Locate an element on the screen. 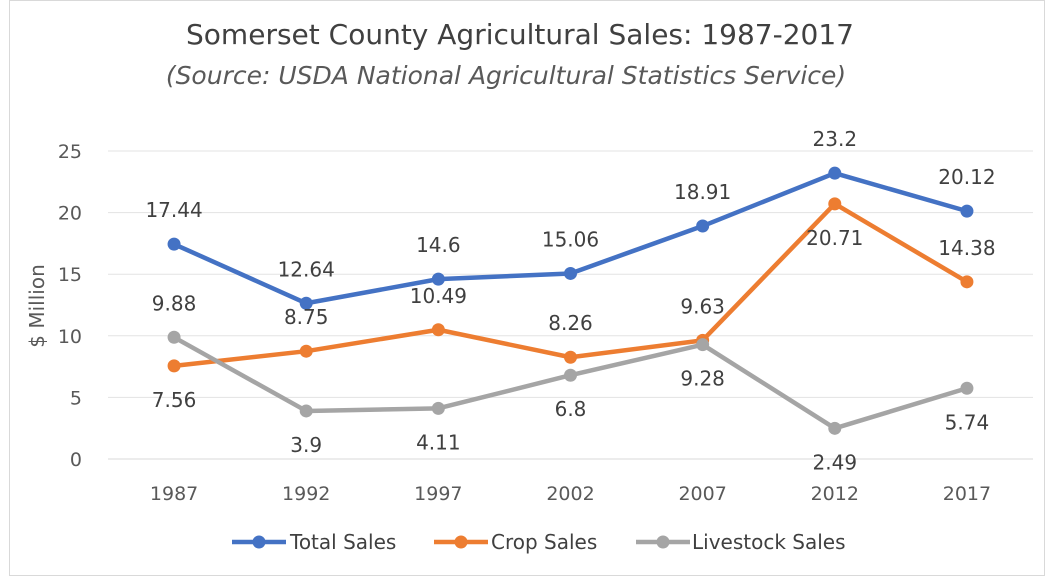  legend: Total Sales Crop Sales Livestock Sales is located at coordinates (539, 542).